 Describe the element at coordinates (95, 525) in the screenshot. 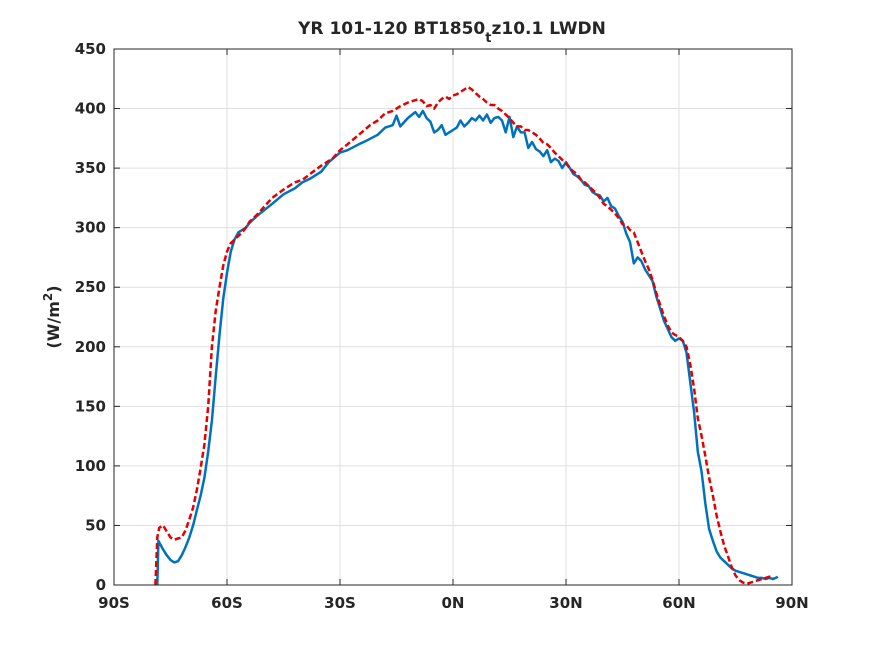

I see `y-tick-label: 50` at that location.